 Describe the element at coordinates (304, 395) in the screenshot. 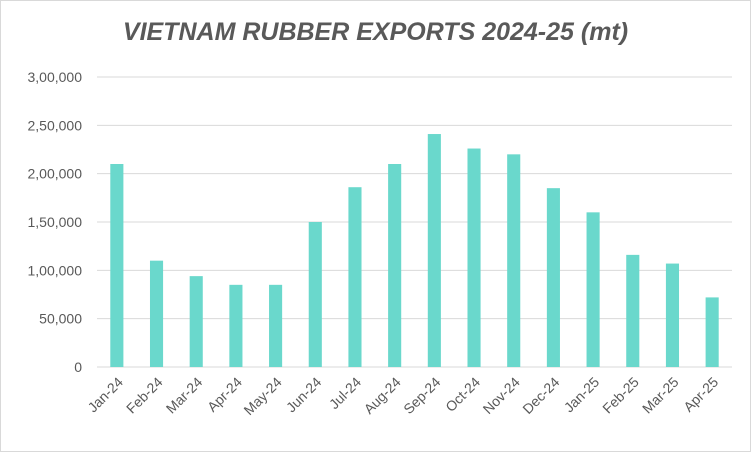

I see `x-tick-label: Jun-24` at that location.